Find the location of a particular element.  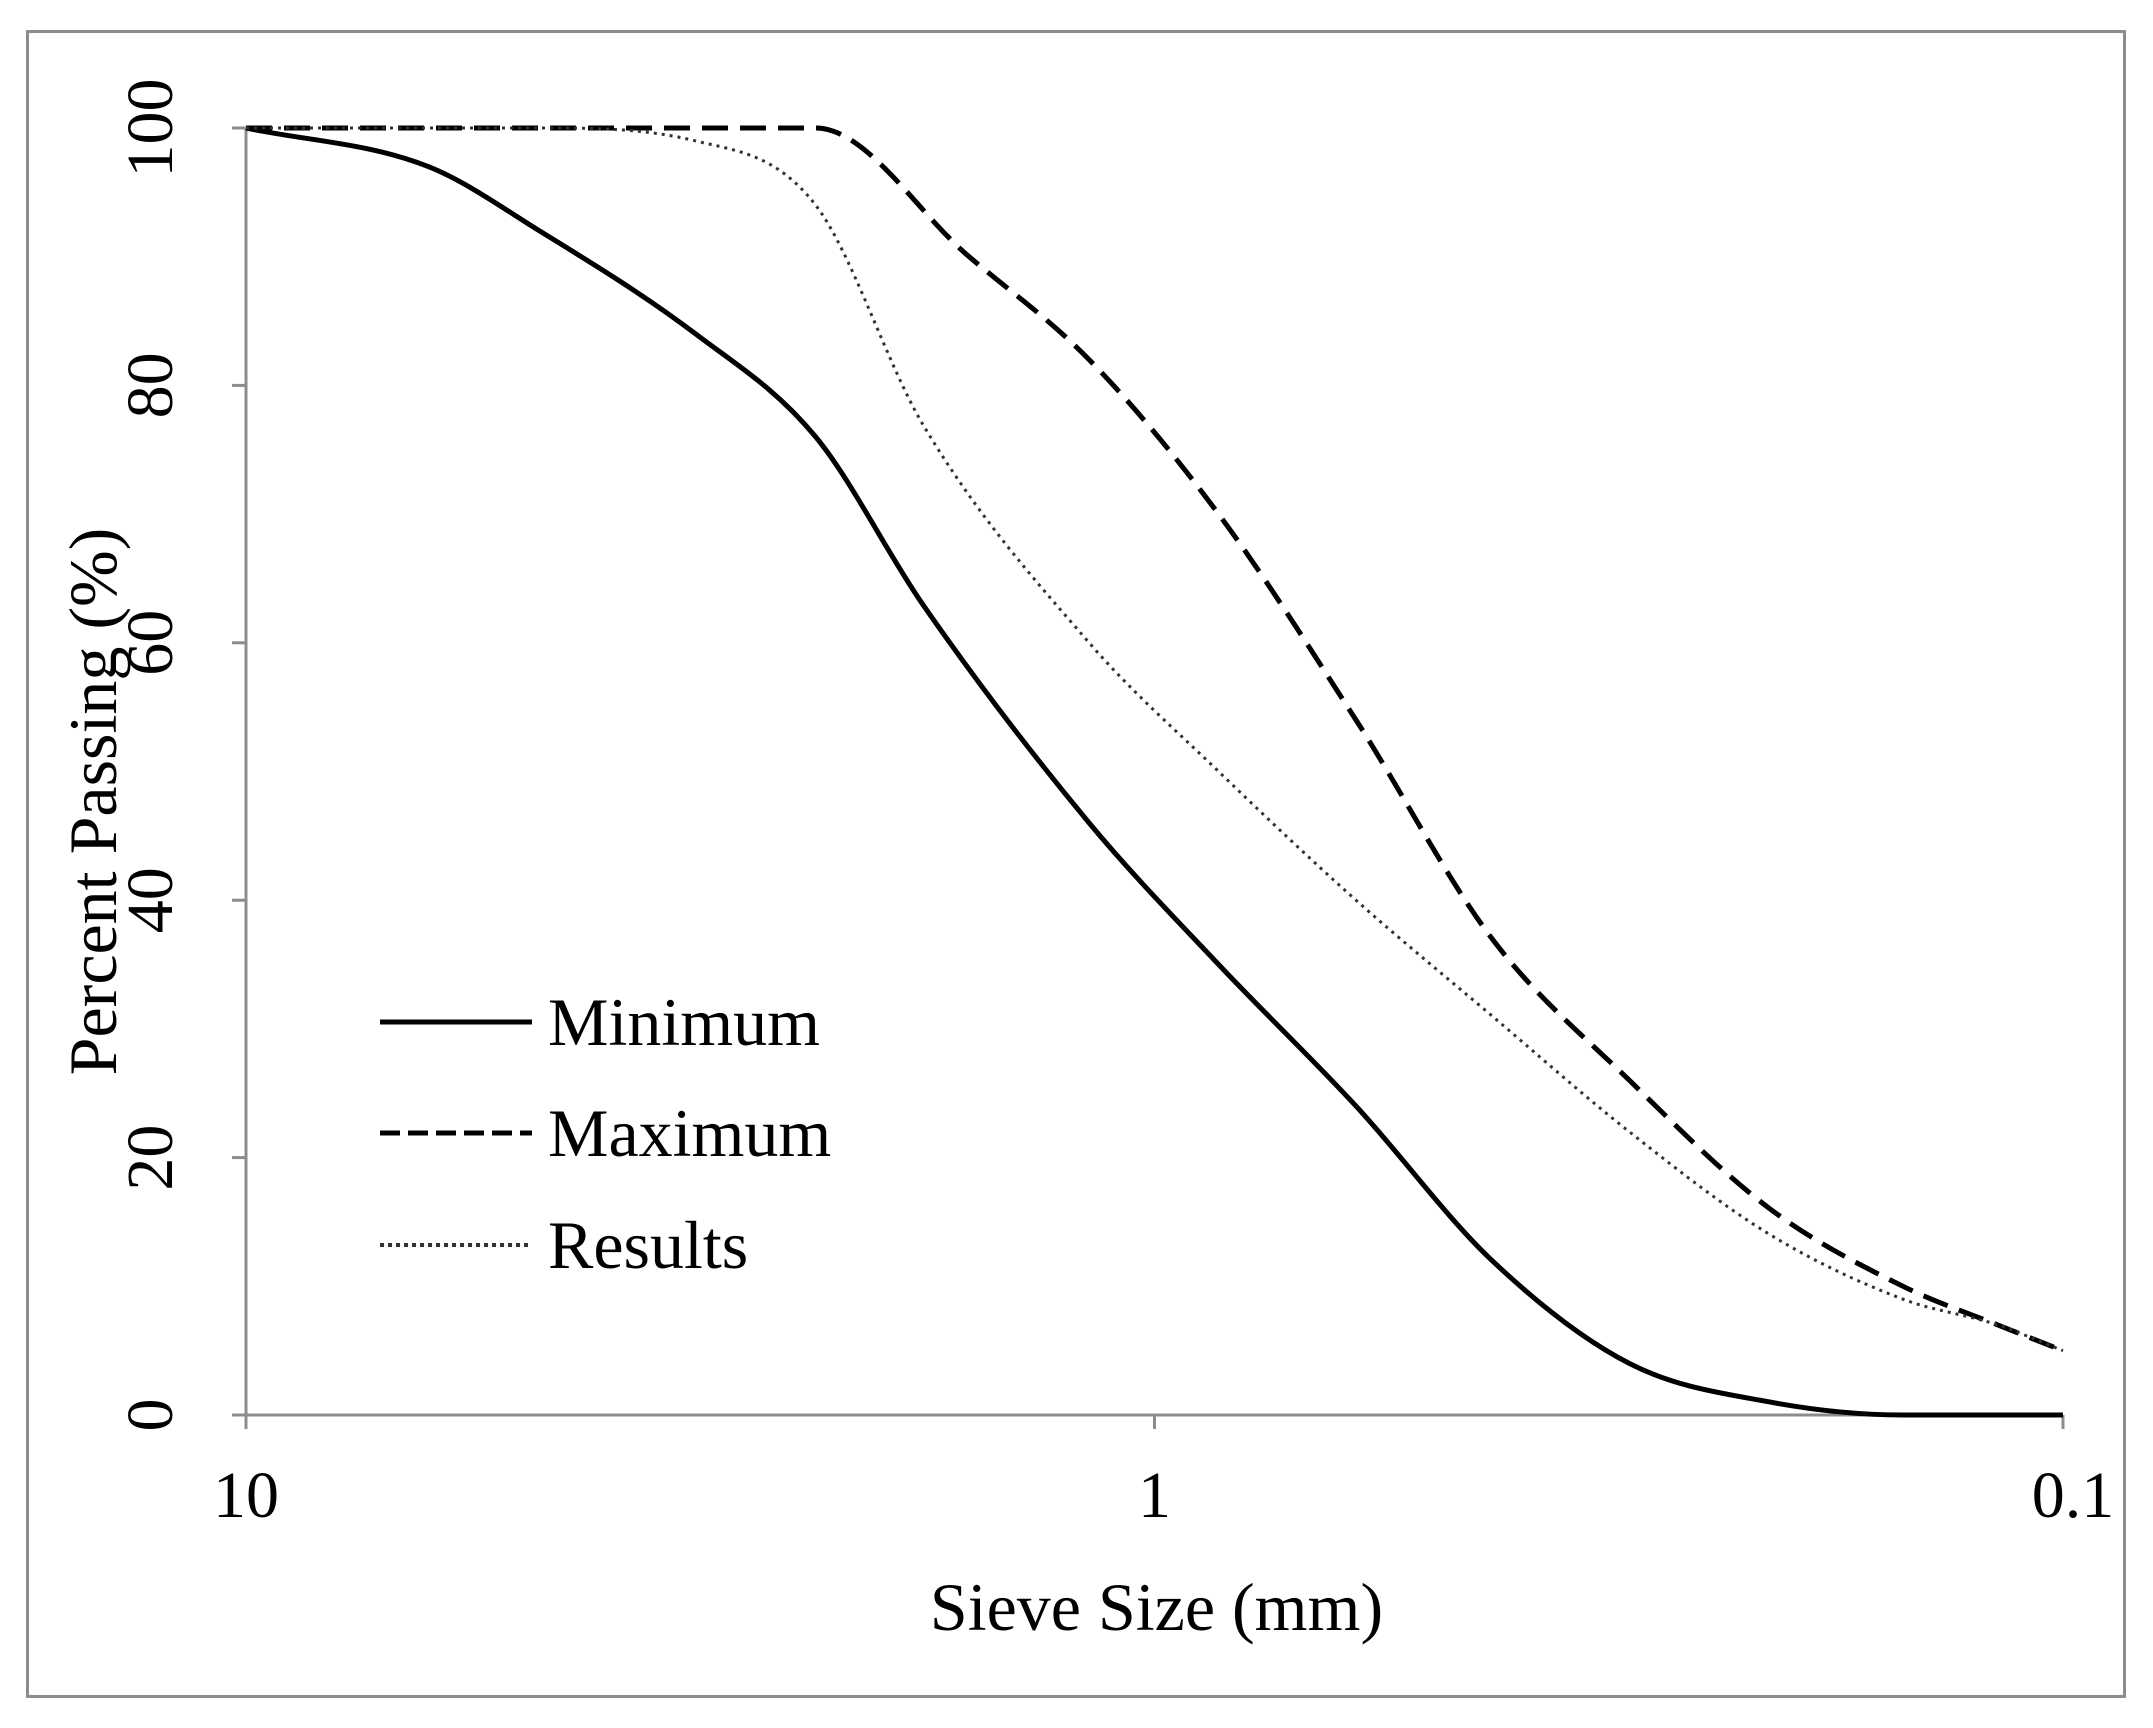

y-tick-label: 60 is located at coordinates (150, 643).